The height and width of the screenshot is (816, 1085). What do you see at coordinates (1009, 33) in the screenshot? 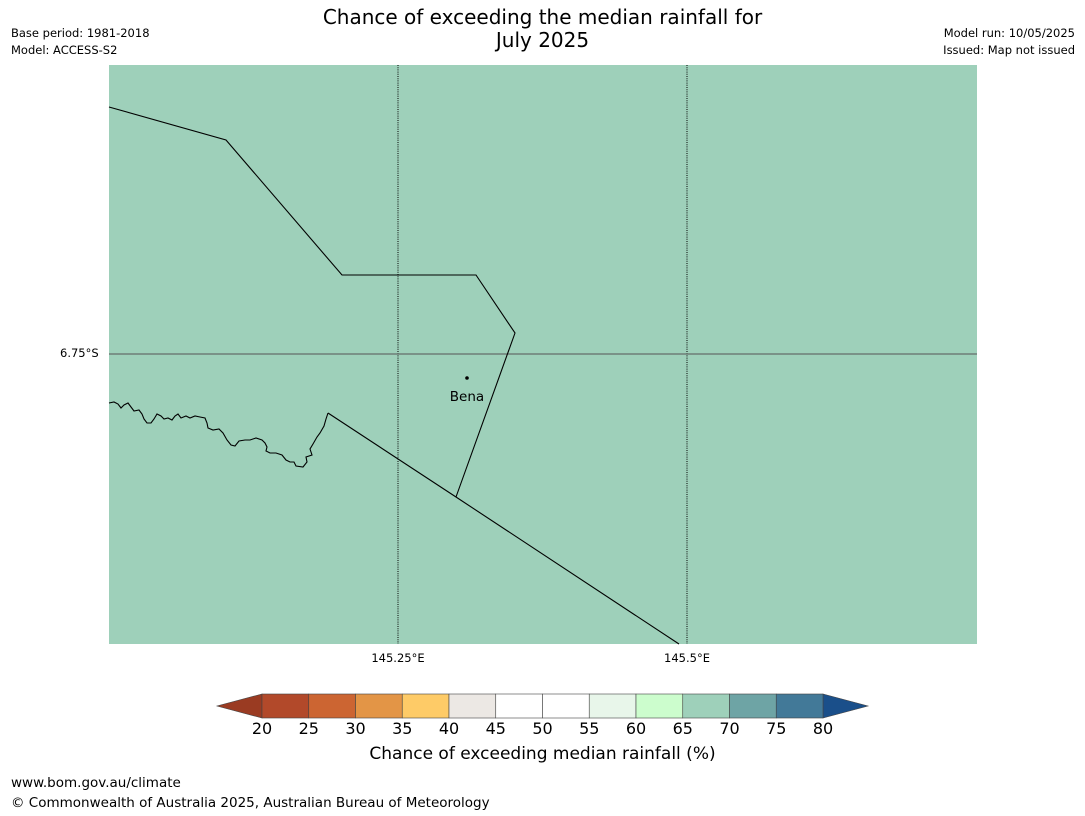
I see `model-run-text: Model run: 10/05/2025` at bounding box center [1009, 33].